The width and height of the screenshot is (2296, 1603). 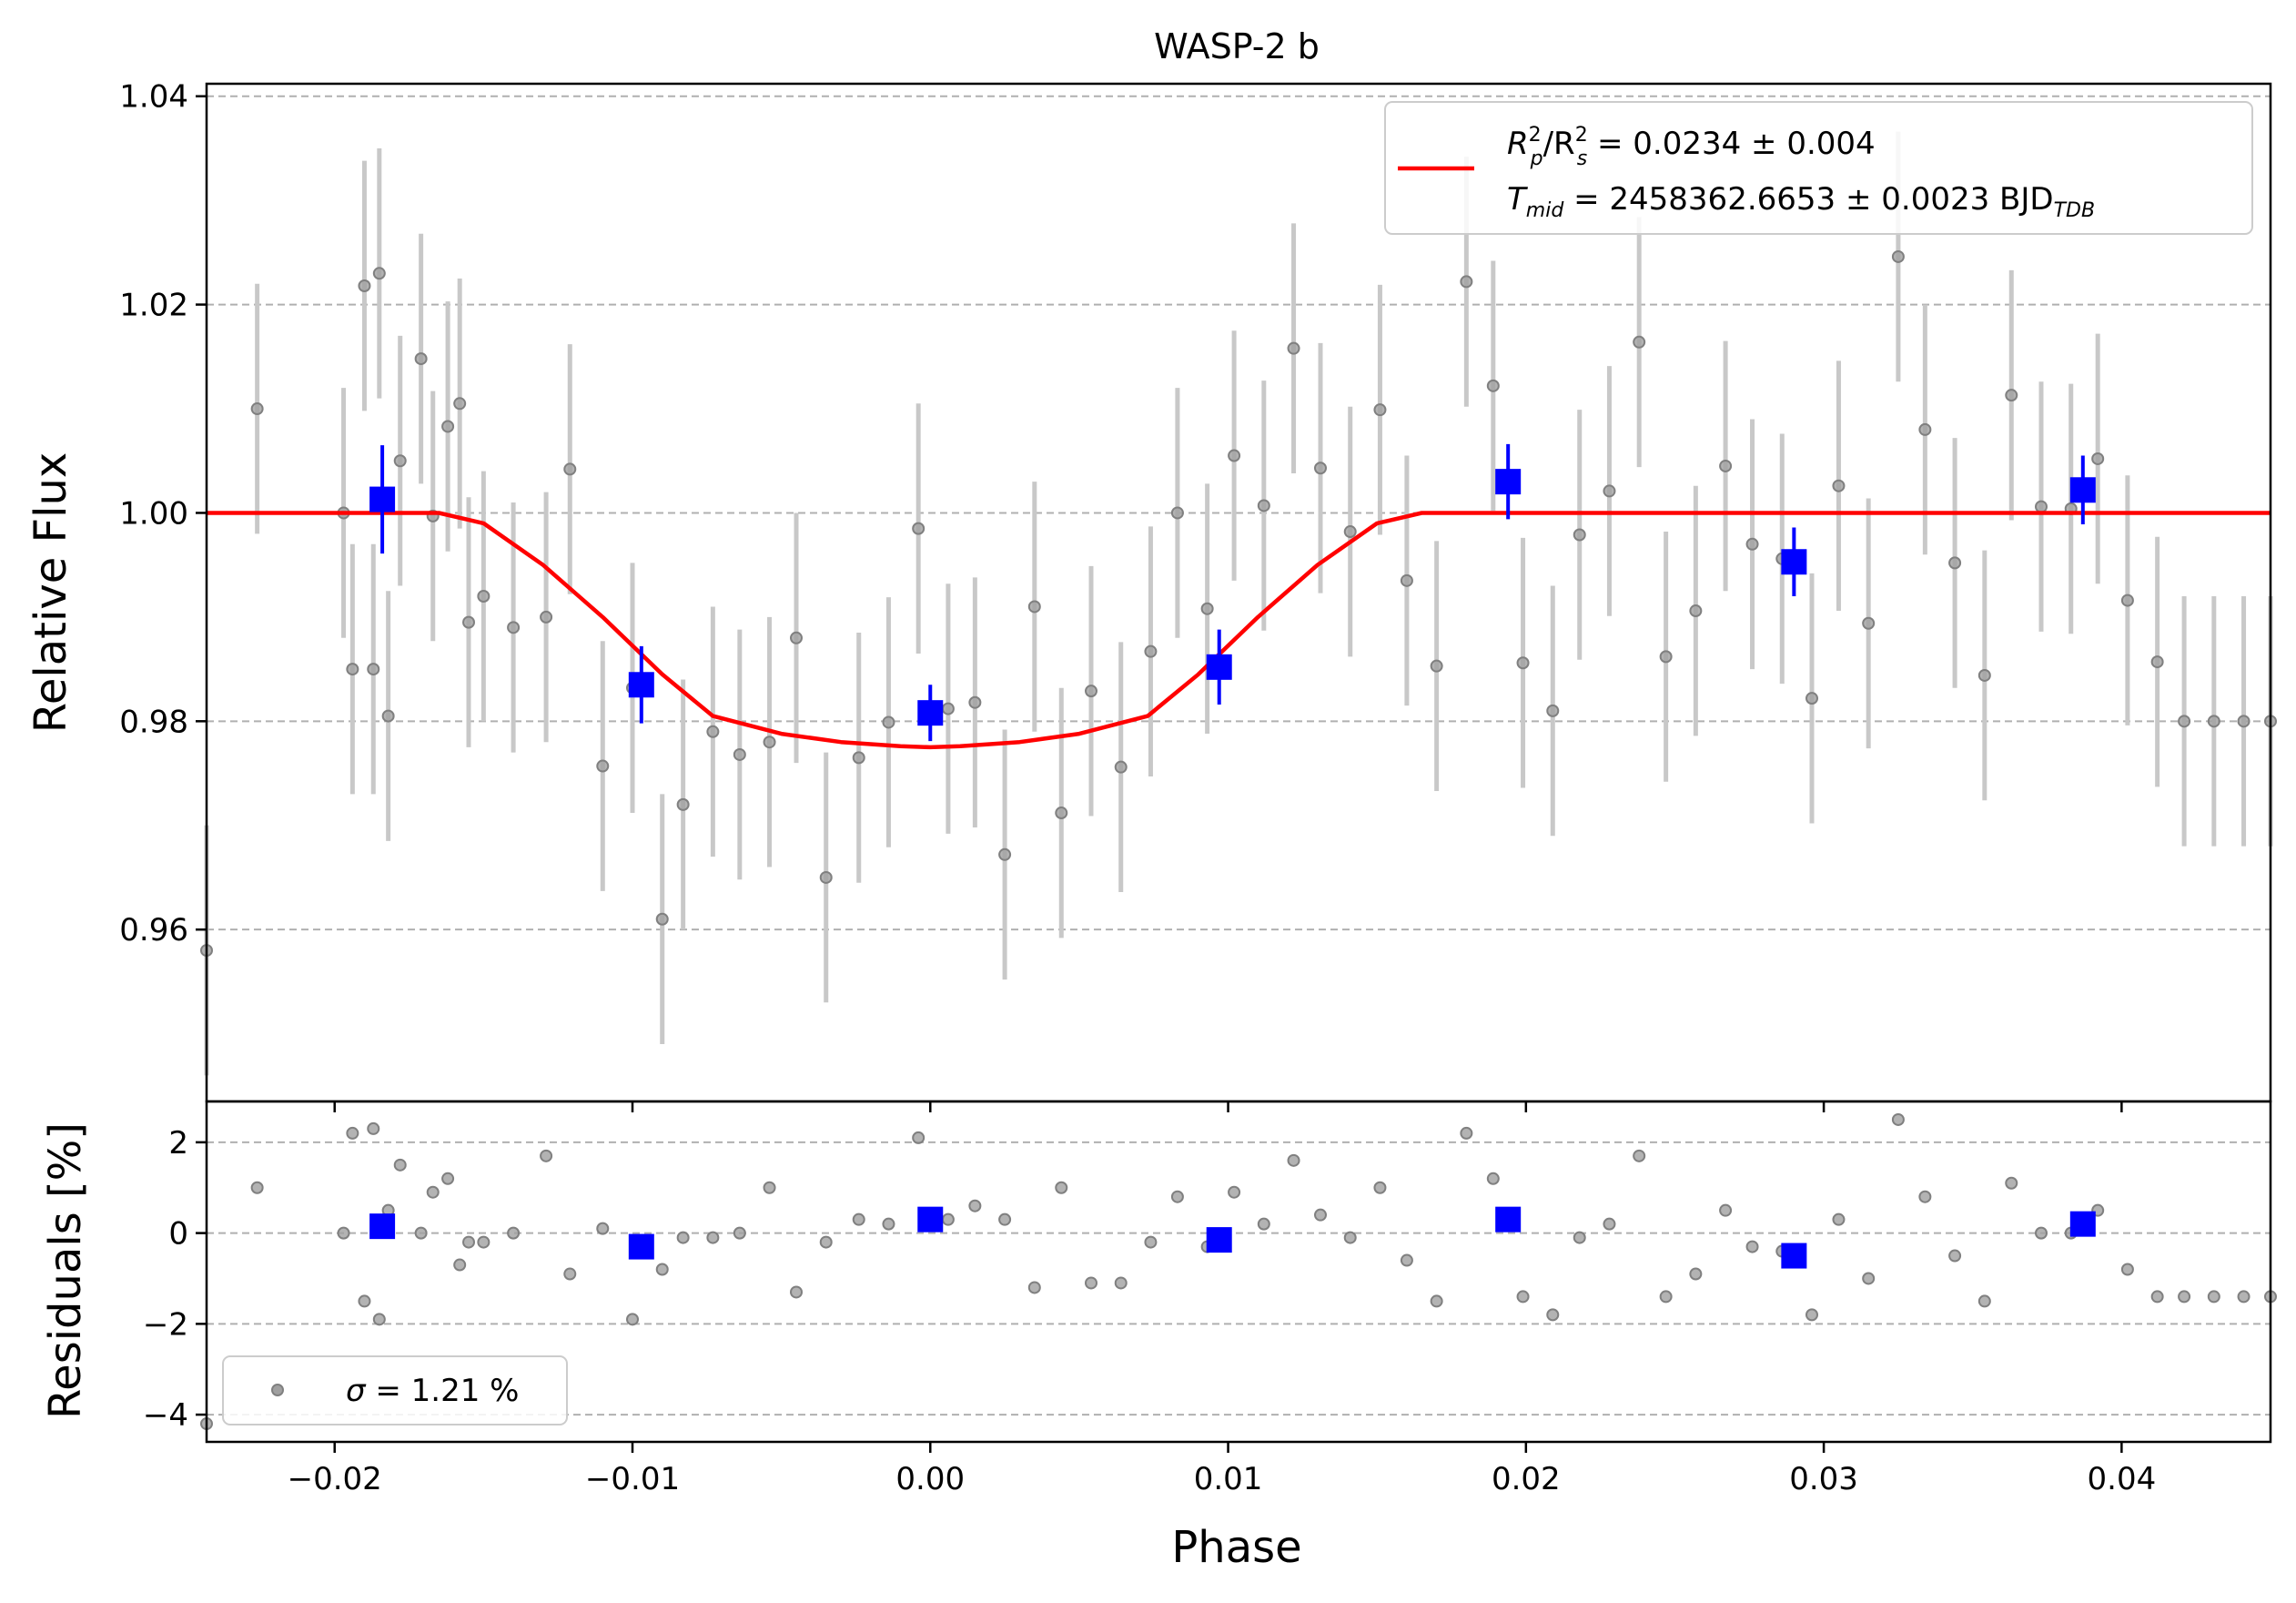 I want to click on resid-y-tick-label: 2, so click(x=178, y=1143).